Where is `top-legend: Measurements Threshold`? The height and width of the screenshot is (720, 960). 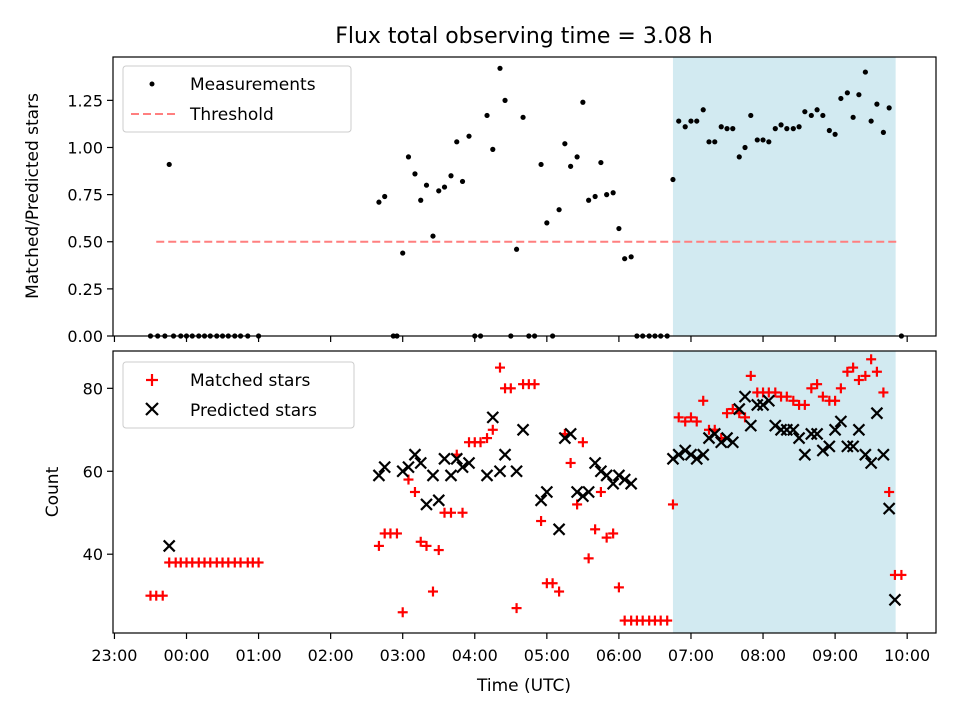 top-legend: Measurements Threshold is located at coordinates (237, 99).